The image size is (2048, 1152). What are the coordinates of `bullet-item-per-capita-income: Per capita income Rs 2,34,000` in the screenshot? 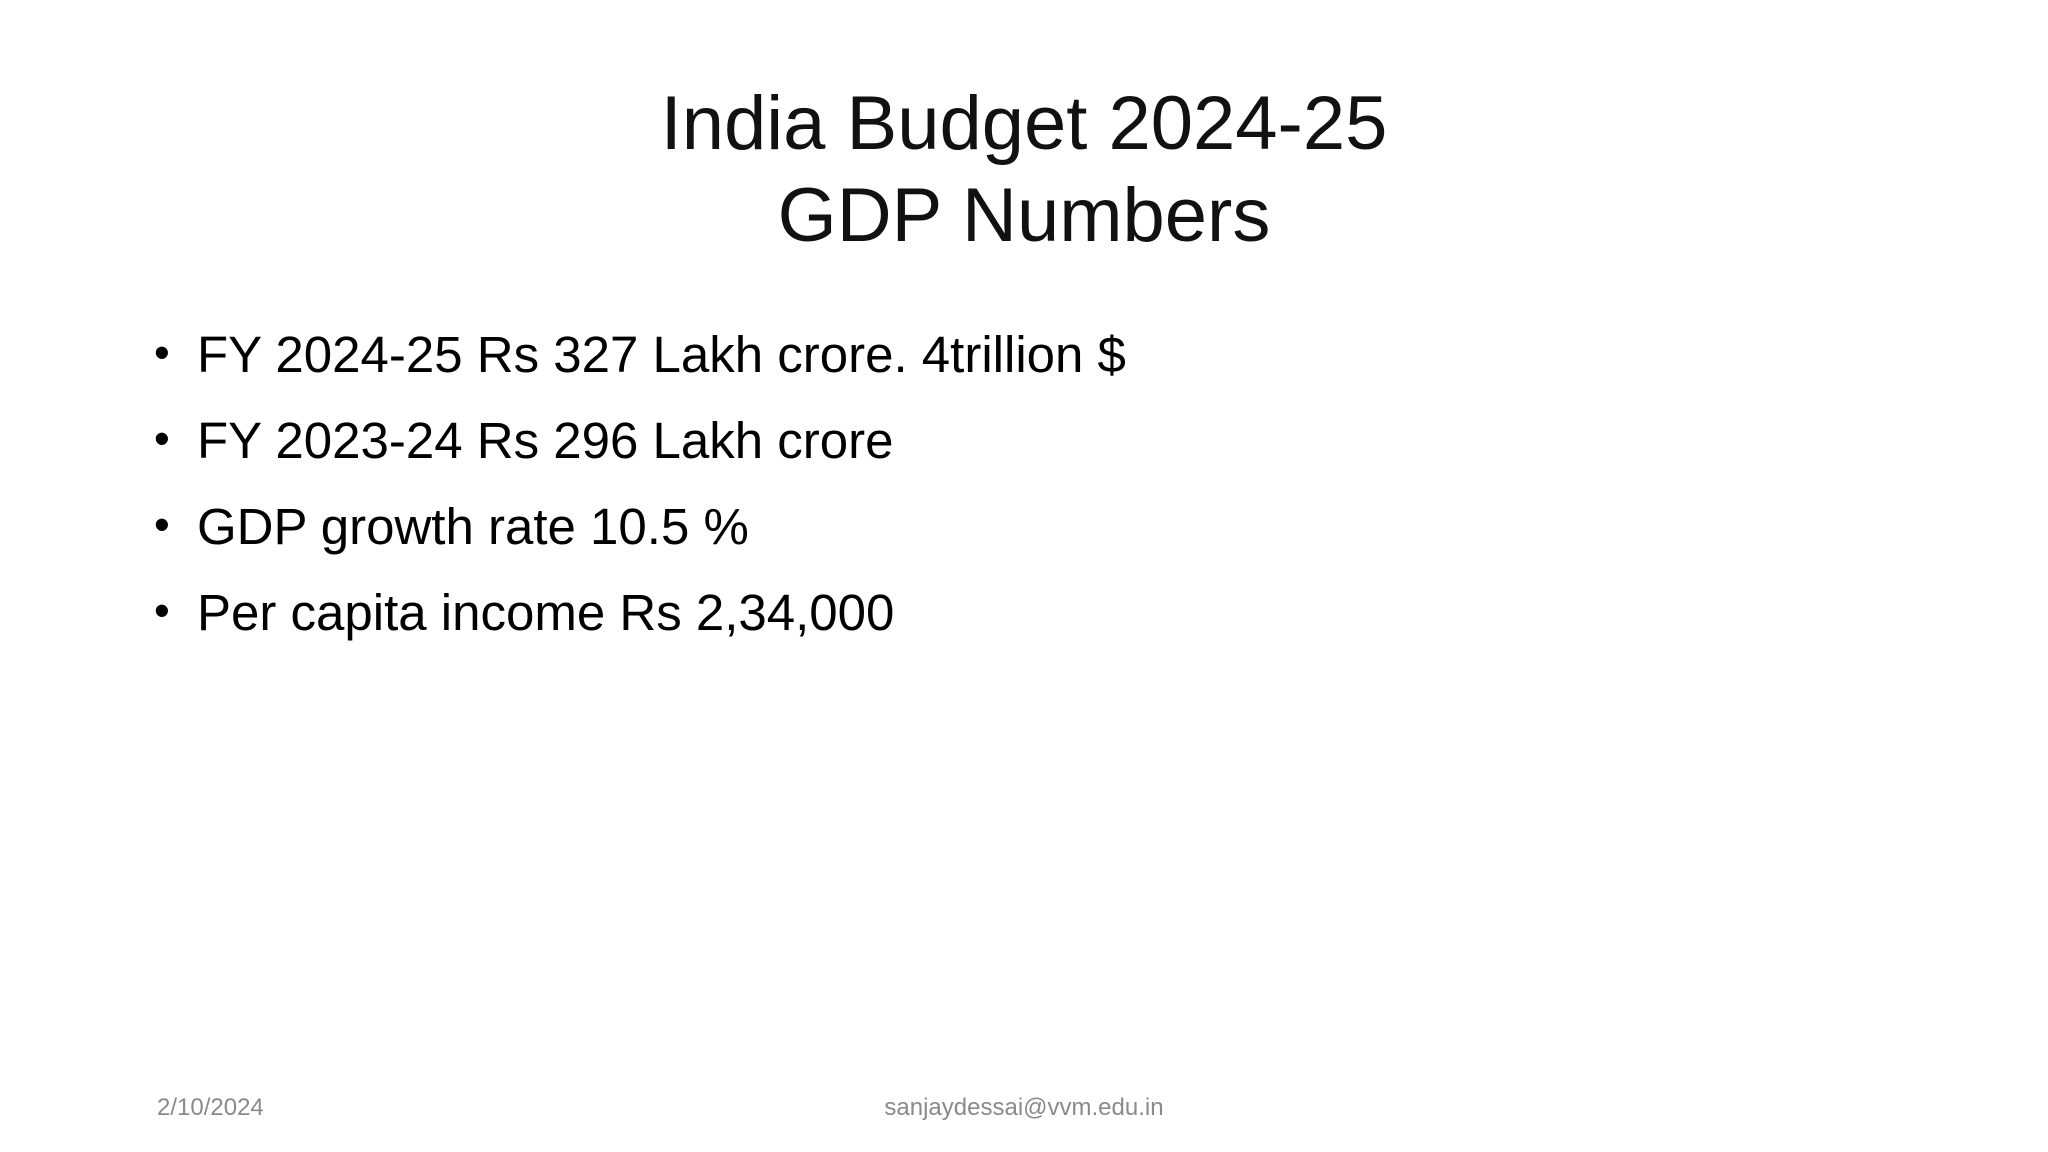 It's located at (1027, 612).